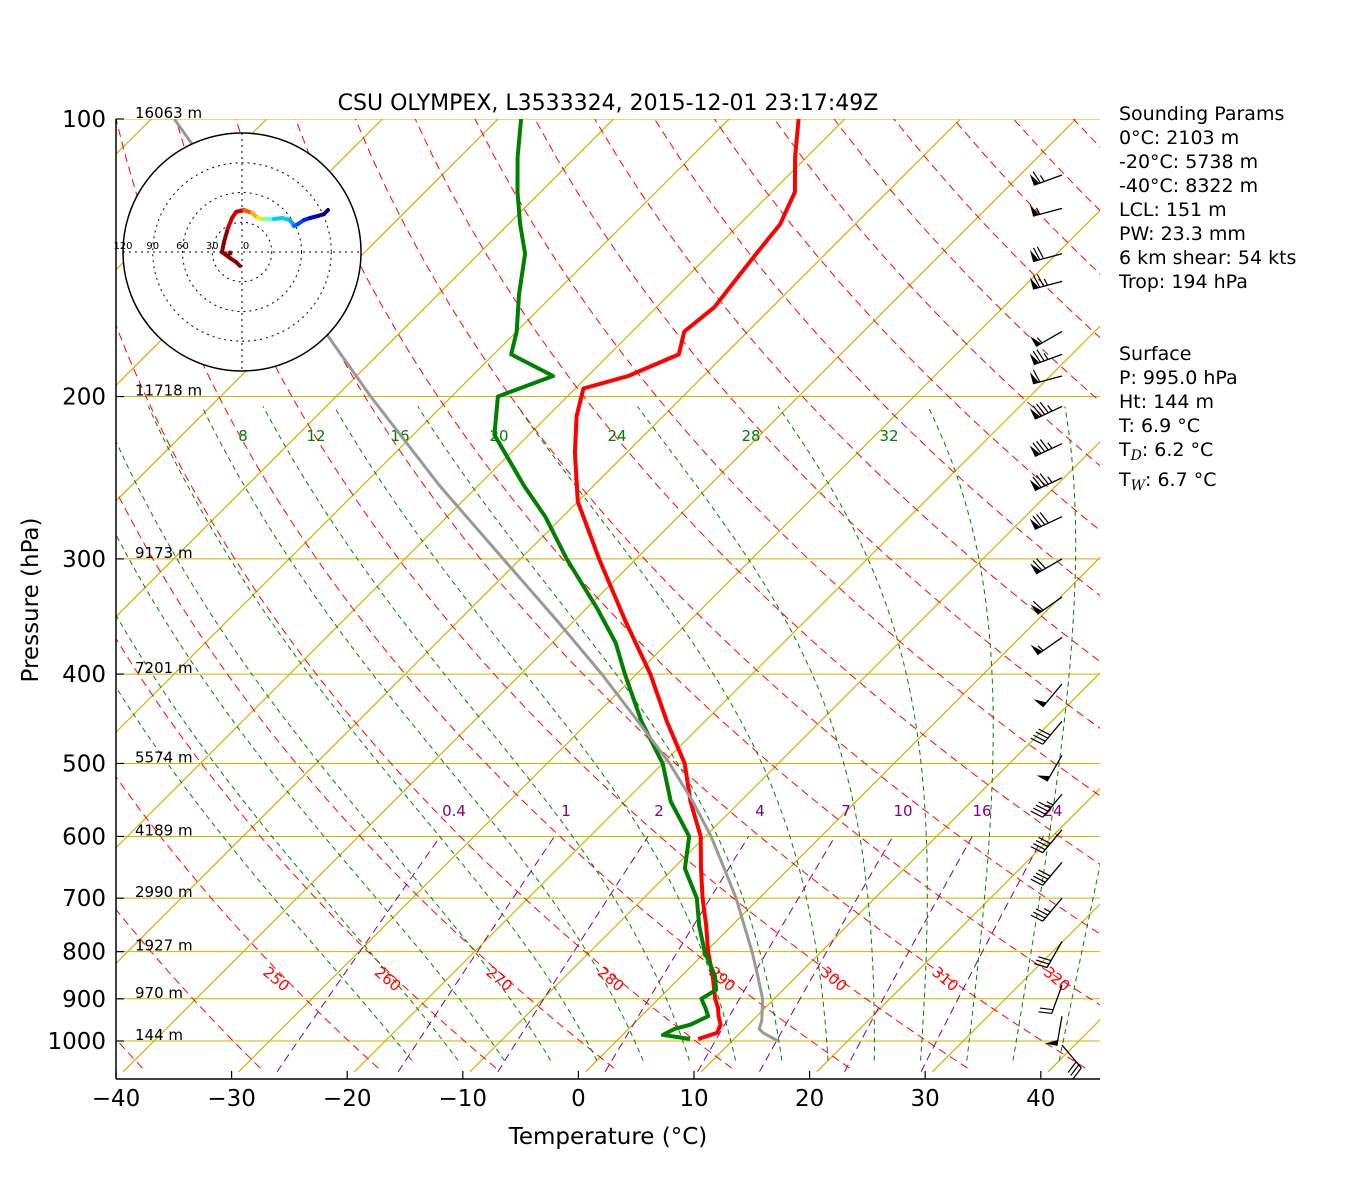  I want to click on x-tick-label: −30, so click(231, 1099).